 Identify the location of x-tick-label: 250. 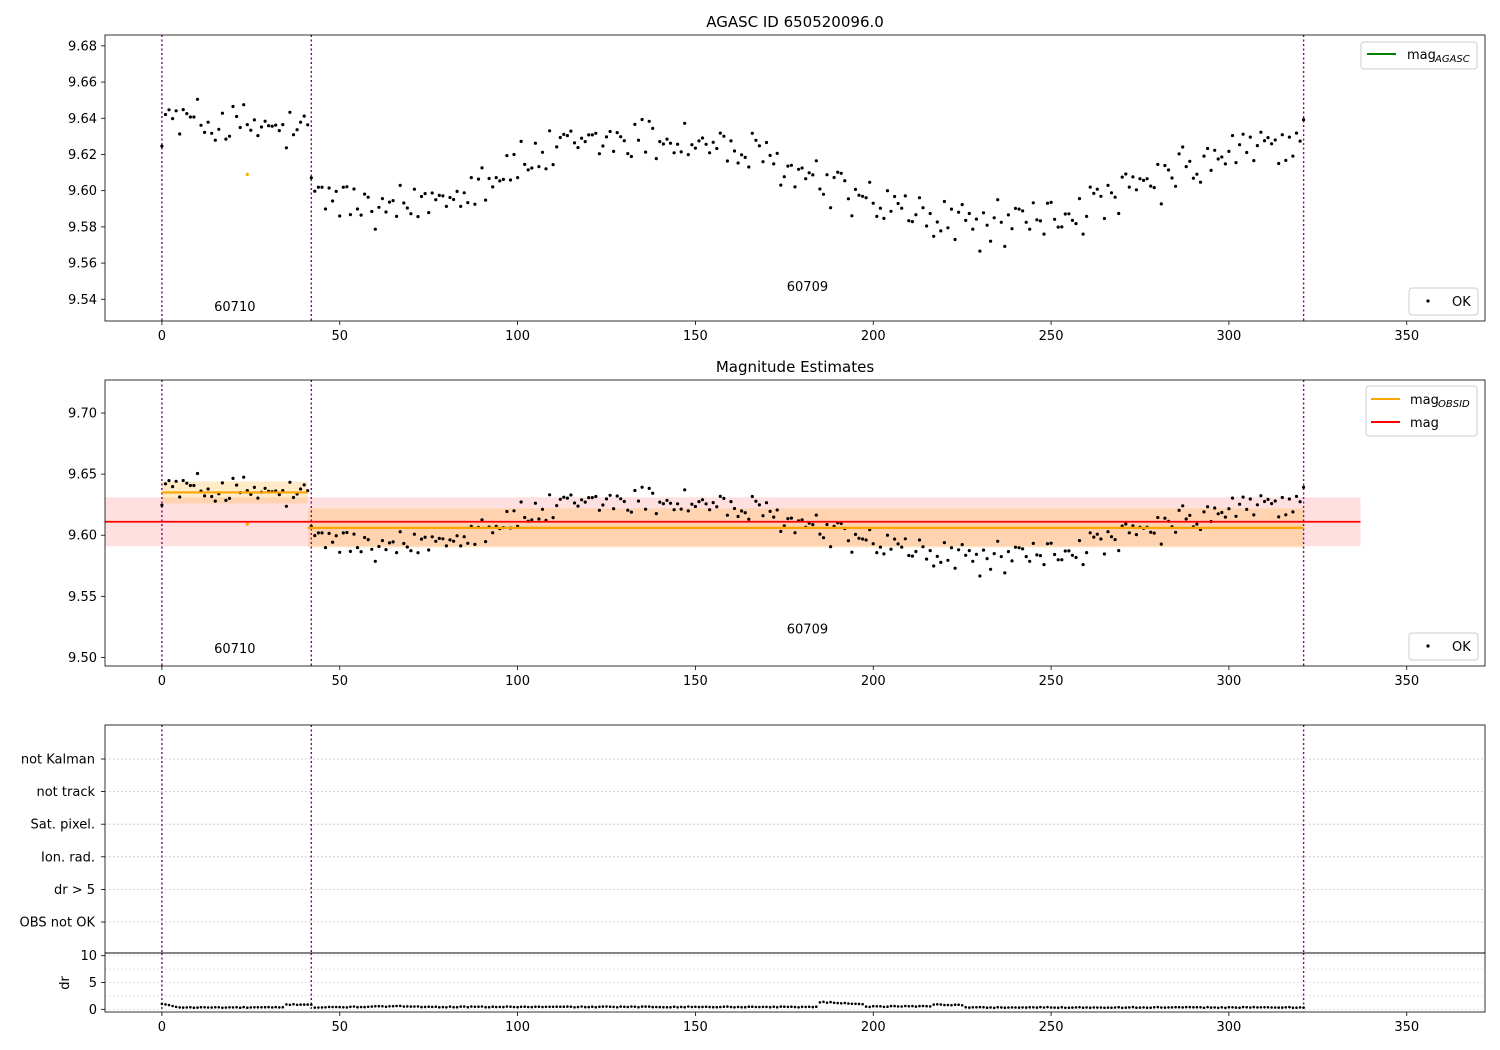
(1051, 681).